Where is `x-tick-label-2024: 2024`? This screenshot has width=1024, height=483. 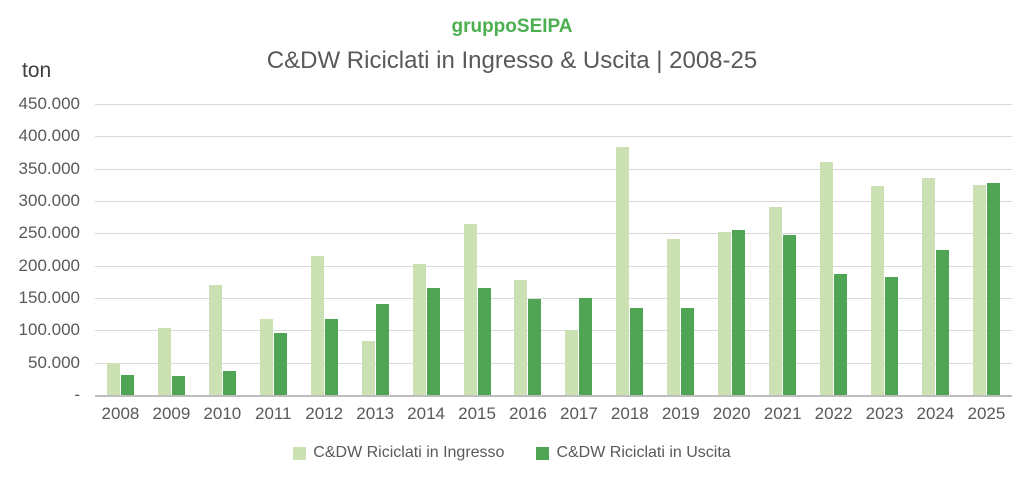 x-tick-label-2024: 2024 is located at coordinates (935, 413).